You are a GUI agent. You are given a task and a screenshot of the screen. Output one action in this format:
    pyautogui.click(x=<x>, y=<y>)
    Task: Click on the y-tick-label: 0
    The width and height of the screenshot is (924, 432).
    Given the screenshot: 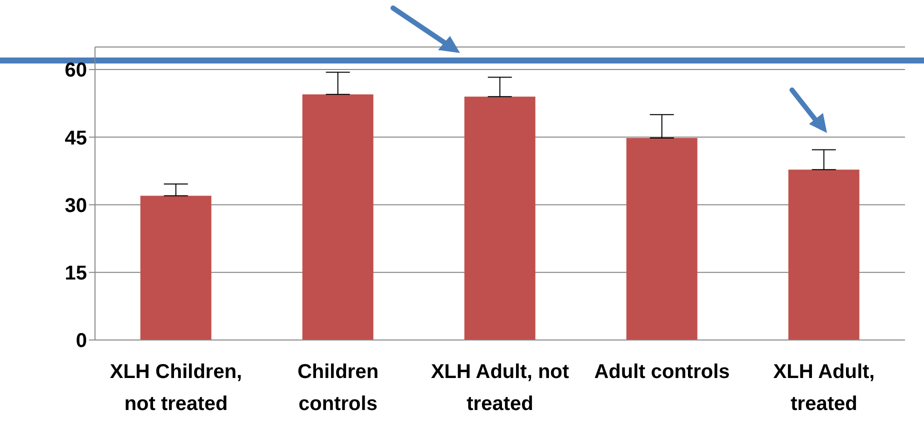 What is the action you would take?
    pyautogui.click(x=81, y=341)
    